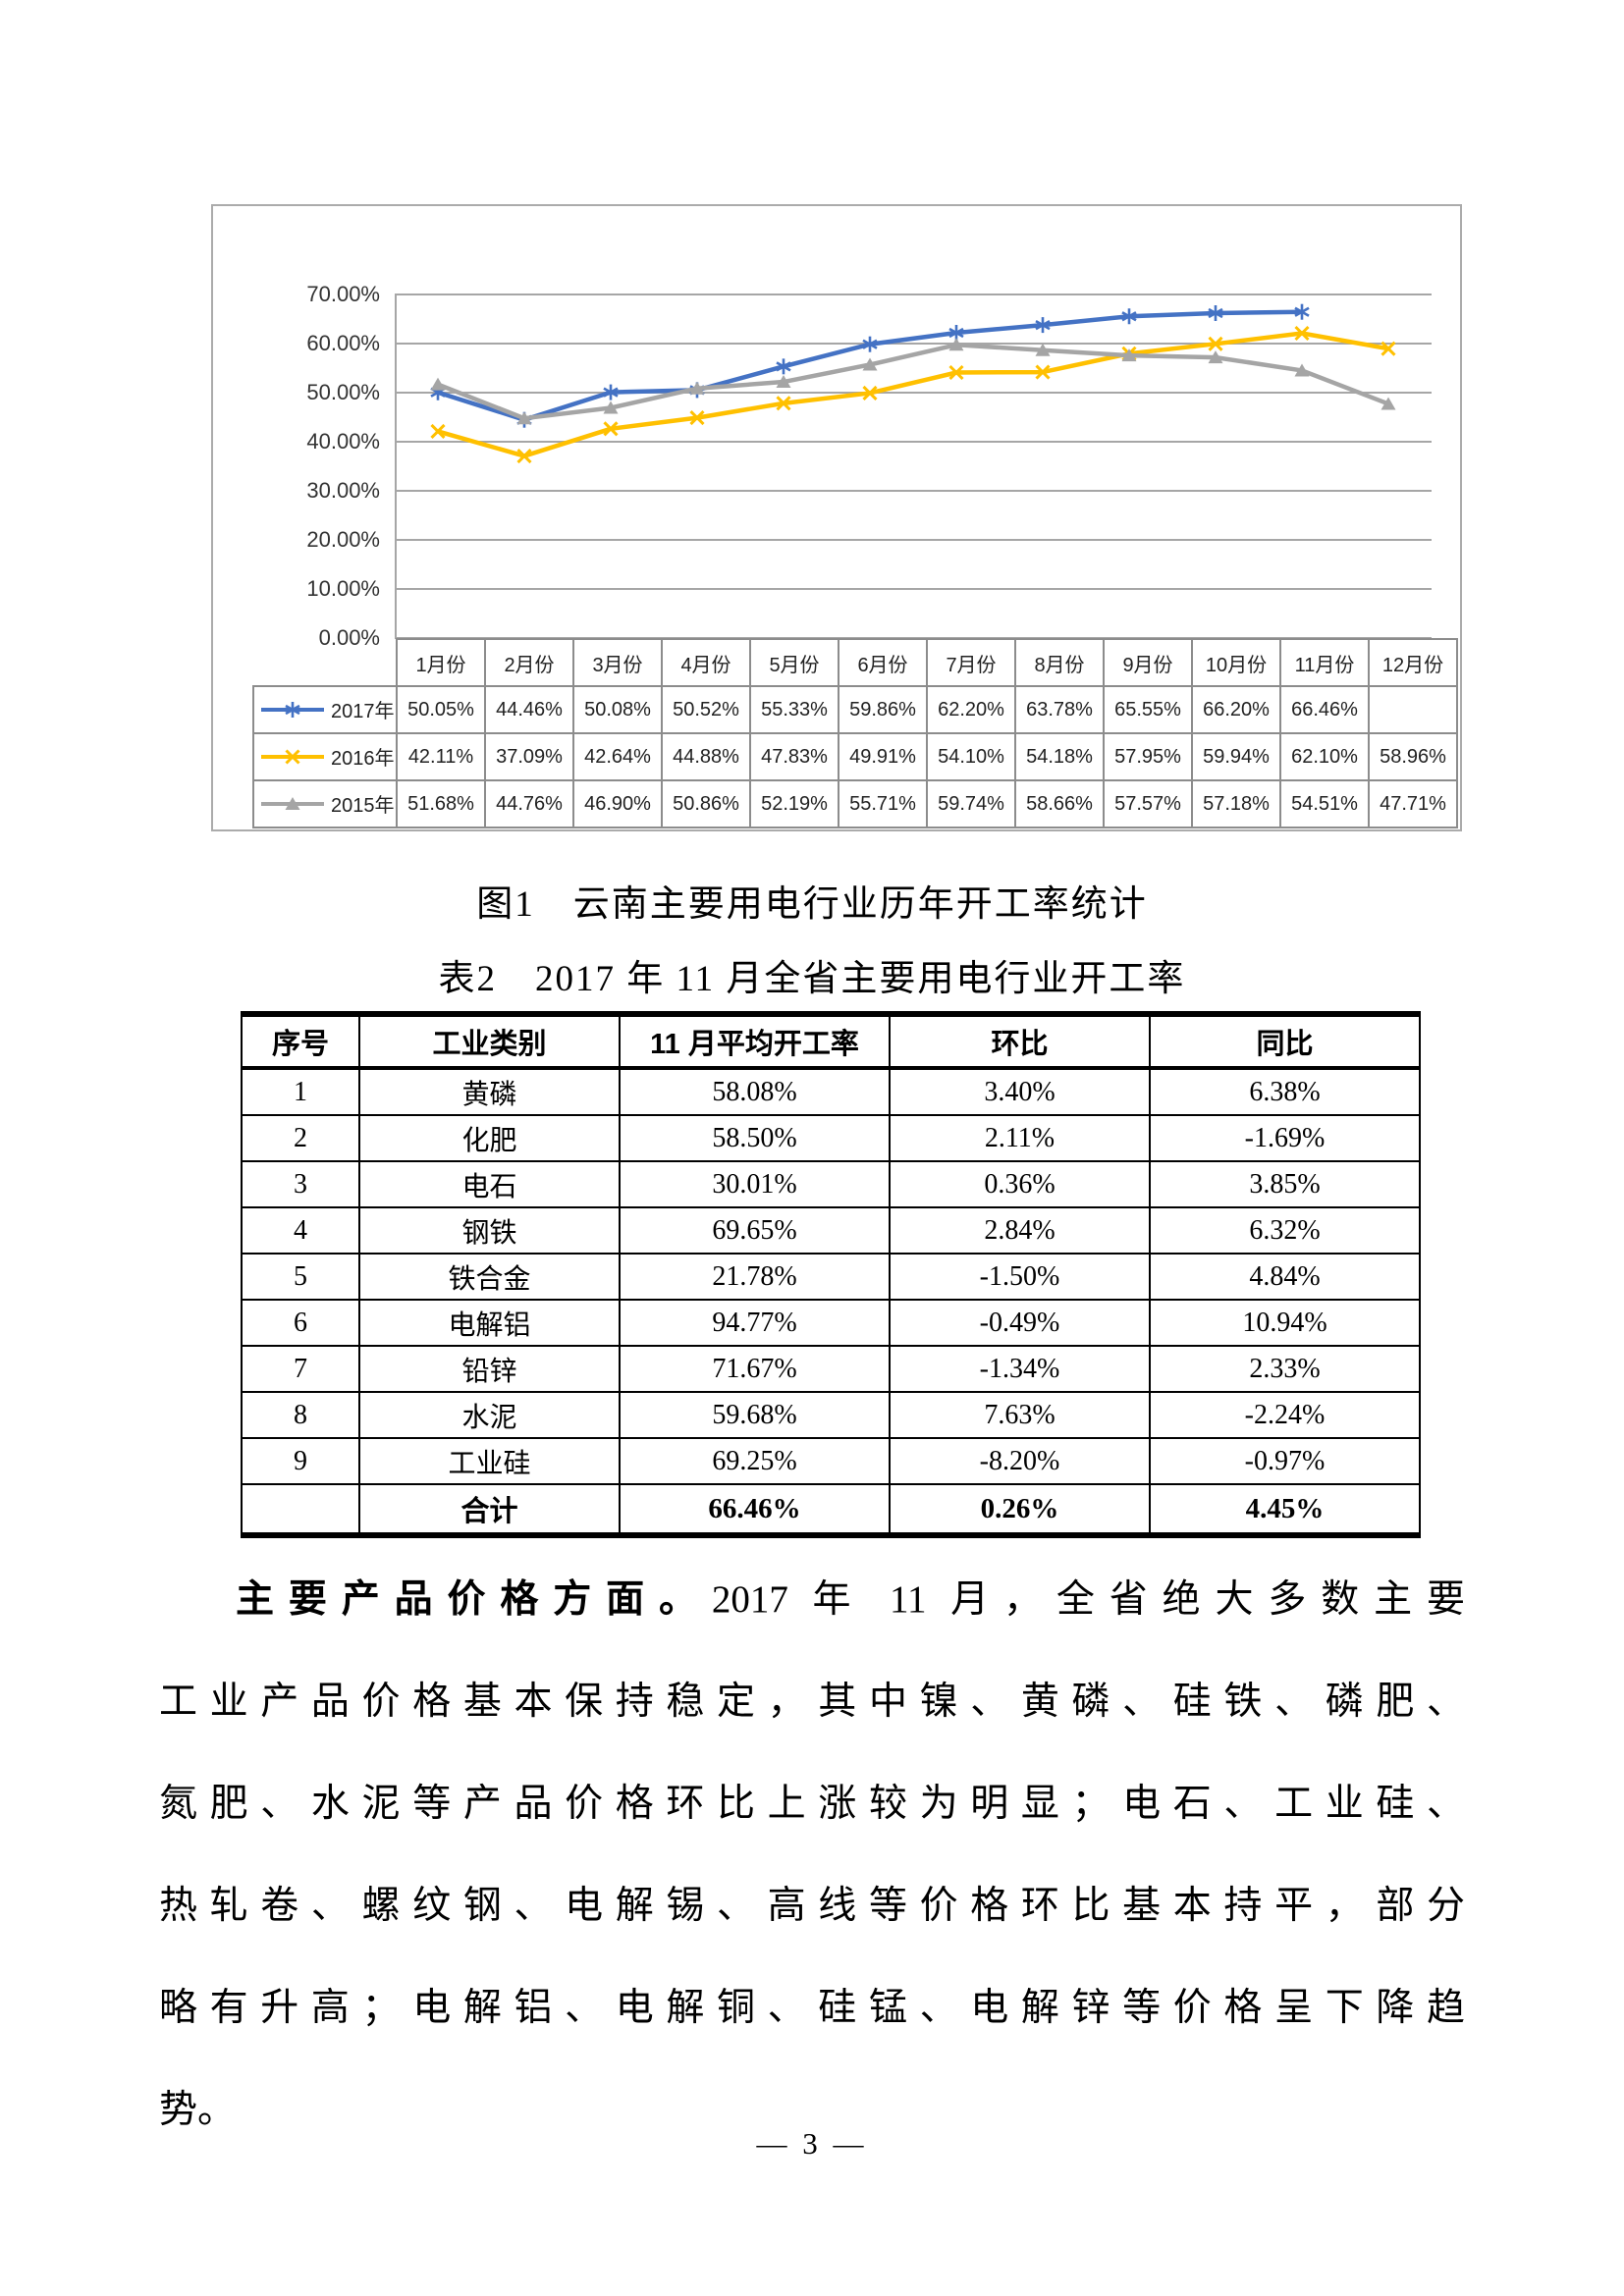 The height and width of the screenshot is (2296, 1624). What do you see at coordinates (971, 710) in the screenshot?
I see `chart-value-cell: 62.20%` at bounding box center [971, 710].